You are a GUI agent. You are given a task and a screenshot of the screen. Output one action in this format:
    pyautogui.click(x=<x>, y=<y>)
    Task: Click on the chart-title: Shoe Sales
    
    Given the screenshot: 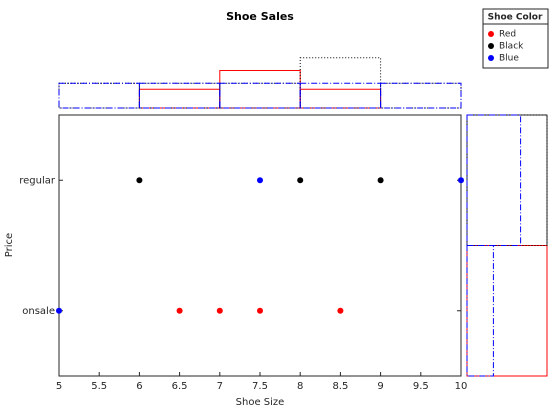 What is the action you would take?
    pyautogui.click(x=260, y=16)
    